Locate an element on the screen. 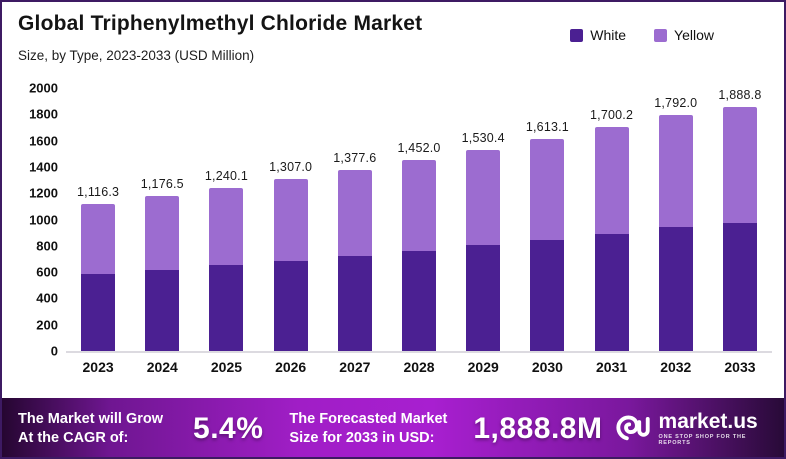  stacked-bar-2031 is located at coordinates (611, 239).